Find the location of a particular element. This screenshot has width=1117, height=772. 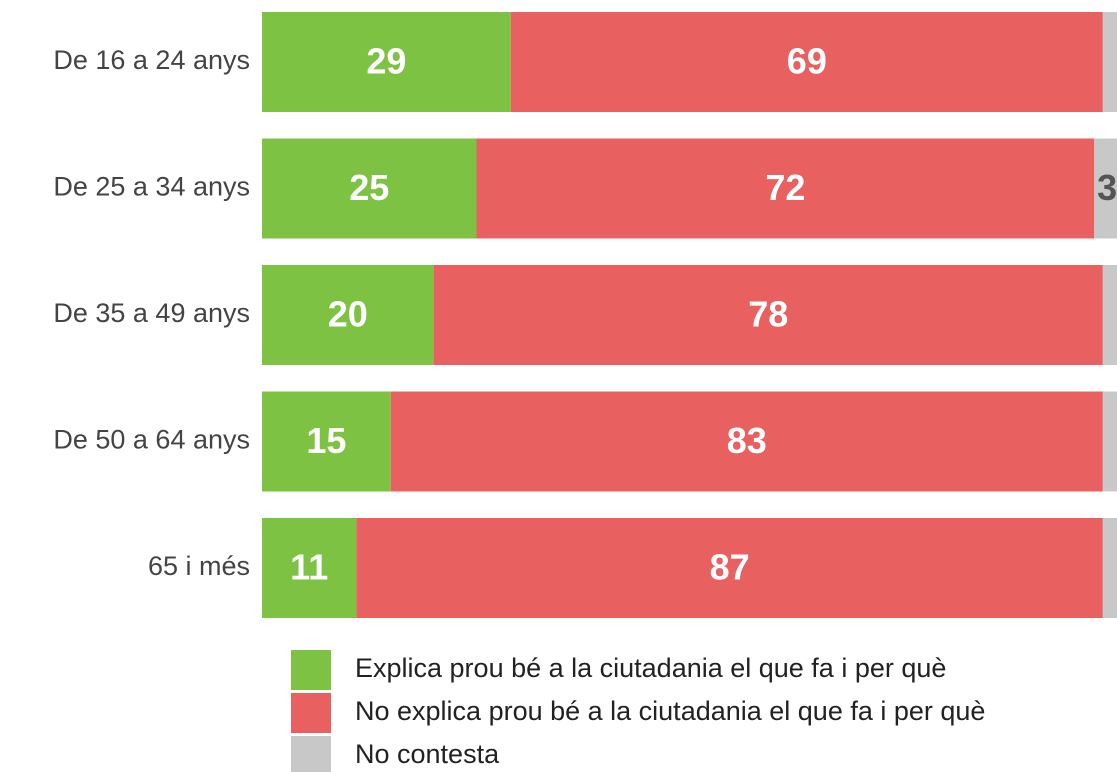

category-label: De 25 a 34 anys is located at coordinates (151, 187).